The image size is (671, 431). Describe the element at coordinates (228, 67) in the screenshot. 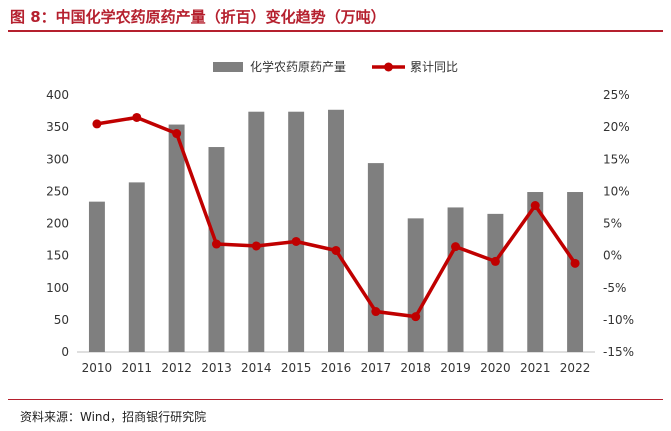

I see `legend-bar-swatch` at that location.